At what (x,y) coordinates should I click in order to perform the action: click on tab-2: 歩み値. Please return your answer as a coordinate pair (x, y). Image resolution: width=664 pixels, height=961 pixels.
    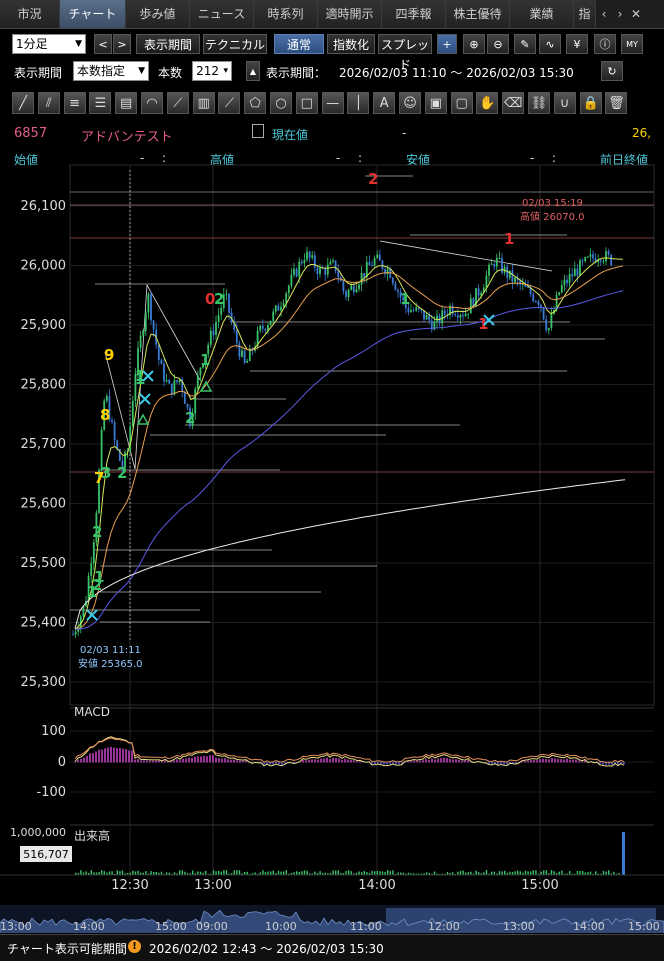
    Looking at the image, I should click on (158, 14).